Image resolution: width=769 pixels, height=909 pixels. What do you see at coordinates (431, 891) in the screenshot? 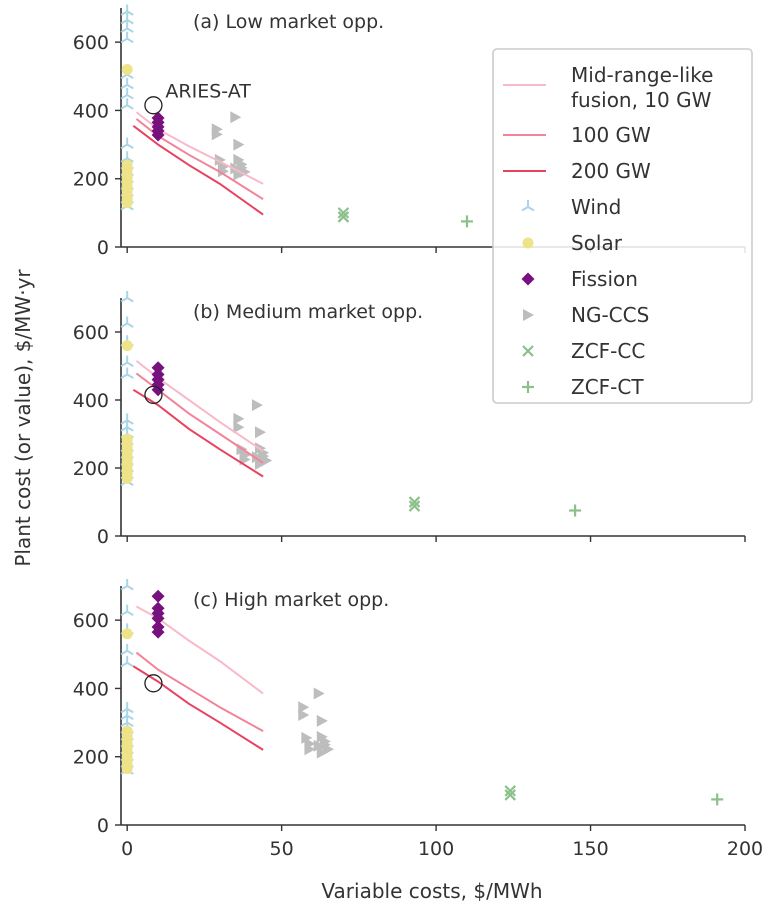
I see `x-axis-label: Variable costs, $/MWh` at bounding box center [431, 891].